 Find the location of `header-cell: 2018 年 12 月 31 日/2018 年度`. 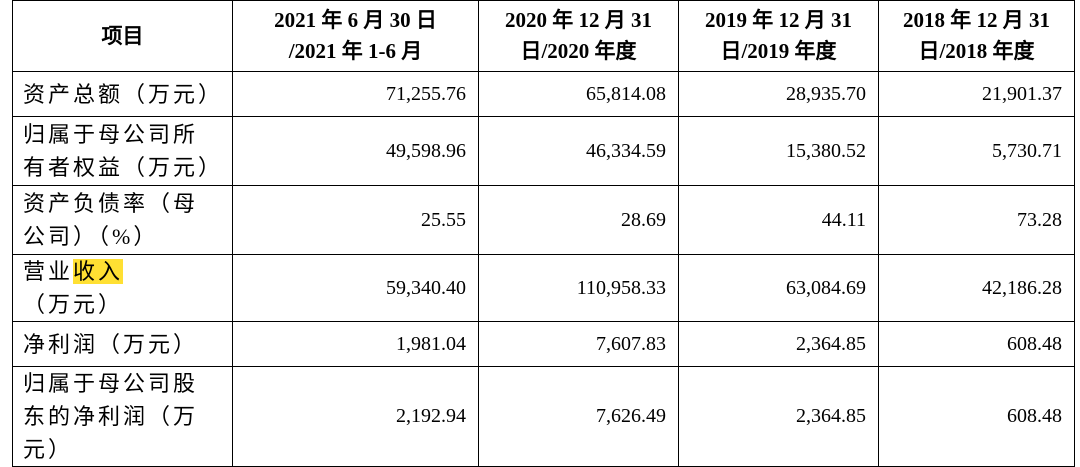

header-cell: 2018 年 12 月 31 日/2018 年度 is located at coordinates (976, 36).